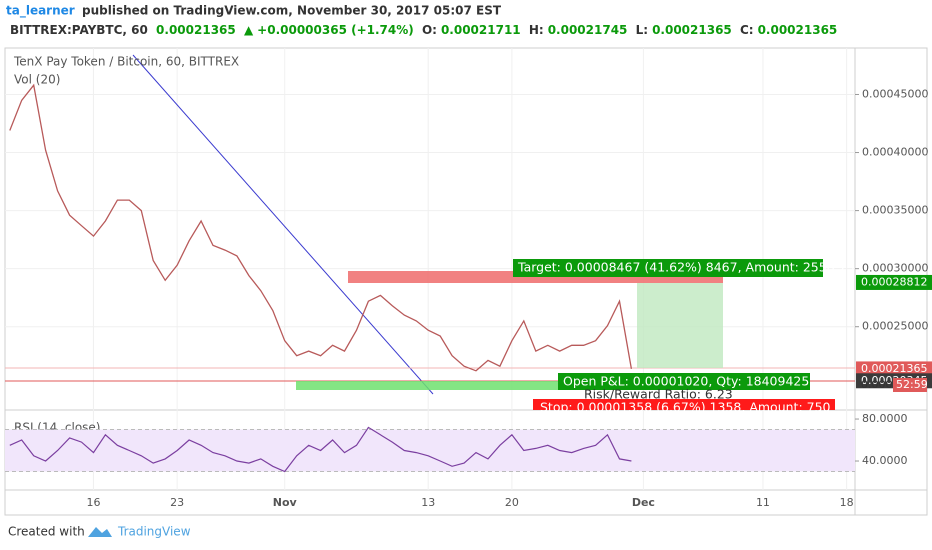 The height and width of the screenshot is (550, 932). I want to click on footer-brand: TradingView, so click(154, 532).